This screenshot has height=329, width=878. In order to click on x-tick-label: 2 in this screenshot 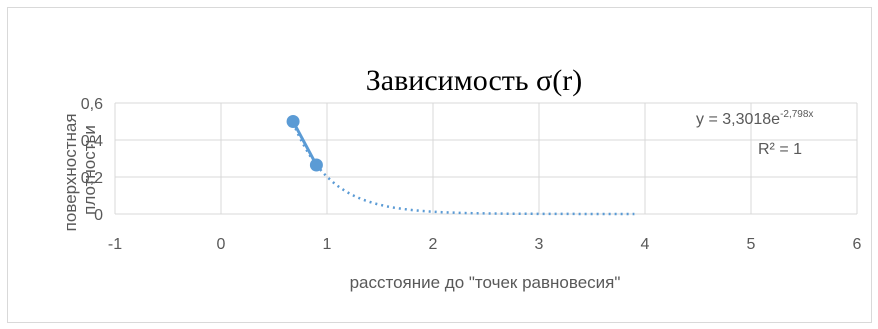, I will do `click(433, 244)`.